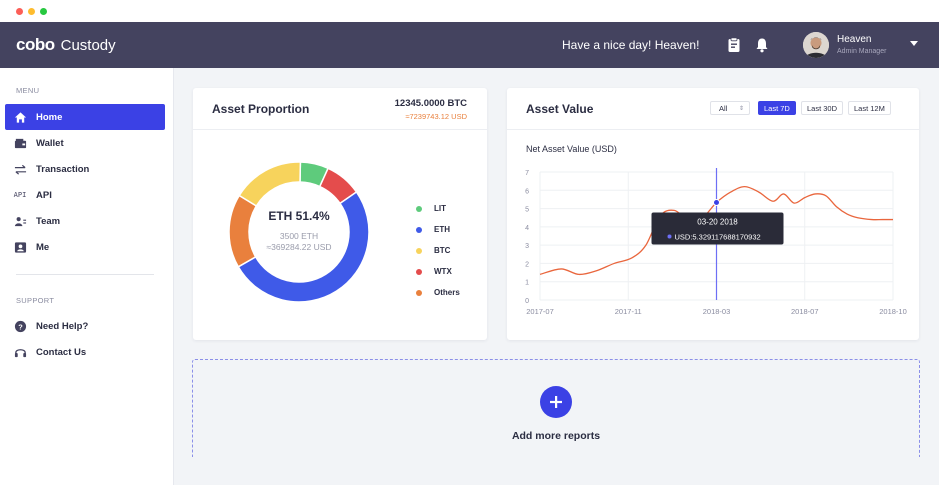 Image resolution: width=939 pixels, height=485 pixels. I want to click on y-tick-label: 6, so click(527, 191).